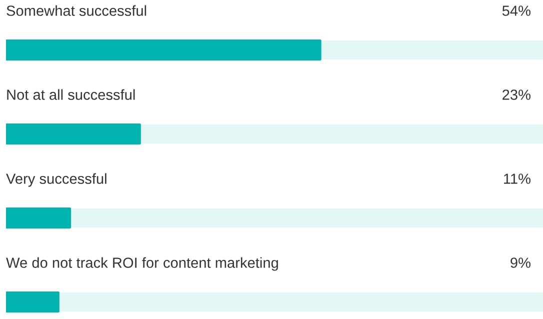  Describe the element at coordinates (76, 10) in the screenshot. I see `y-tick-label: Somewhat successful` at that location.